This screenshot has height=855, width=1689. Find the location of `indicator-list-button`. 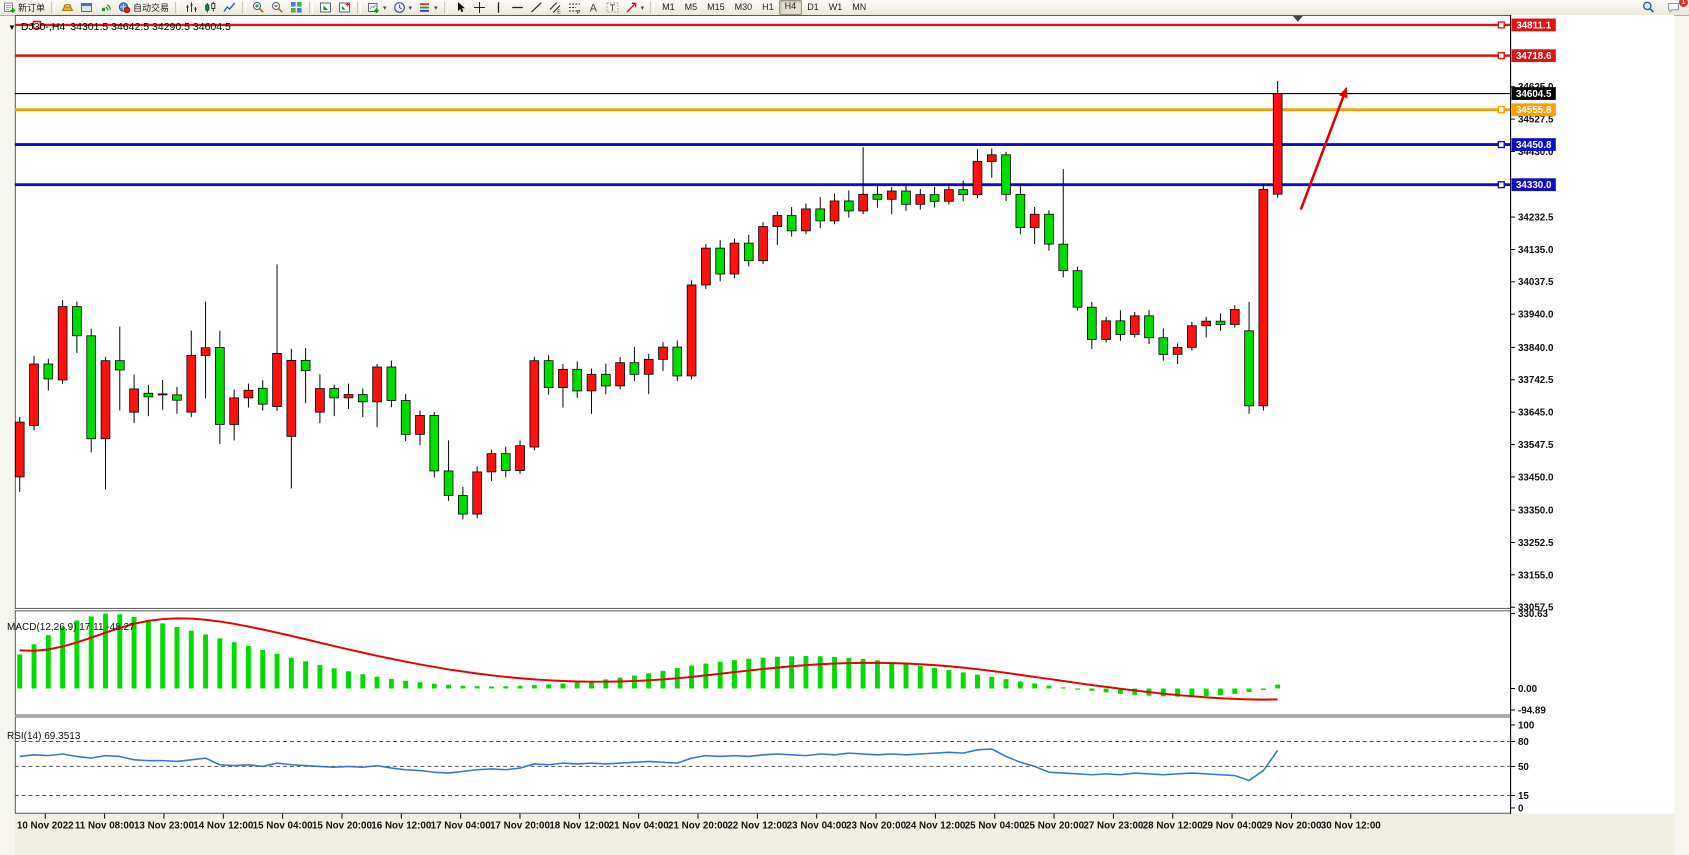

indicator-list-button is located at coordinates (325, 7).